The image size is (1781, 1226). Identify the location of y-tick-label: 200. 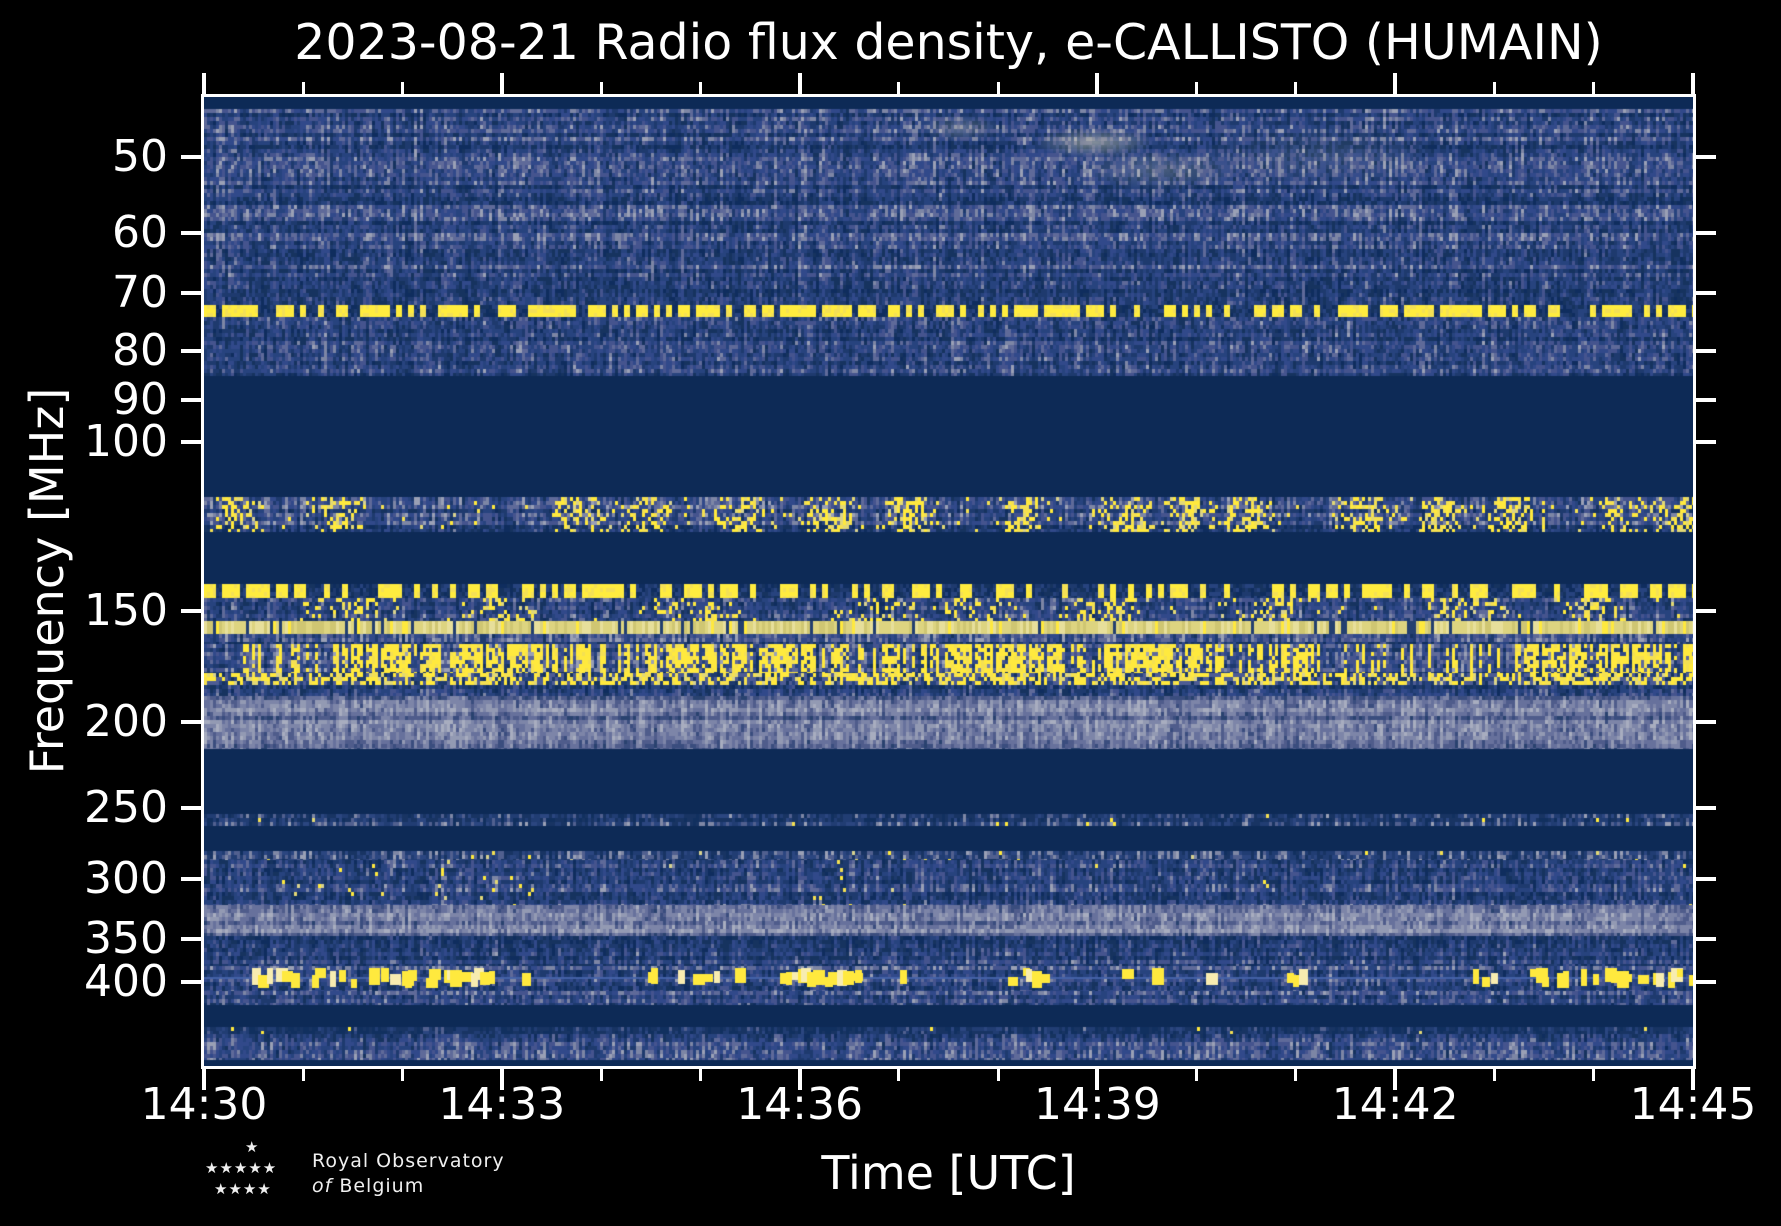
(126, 722).